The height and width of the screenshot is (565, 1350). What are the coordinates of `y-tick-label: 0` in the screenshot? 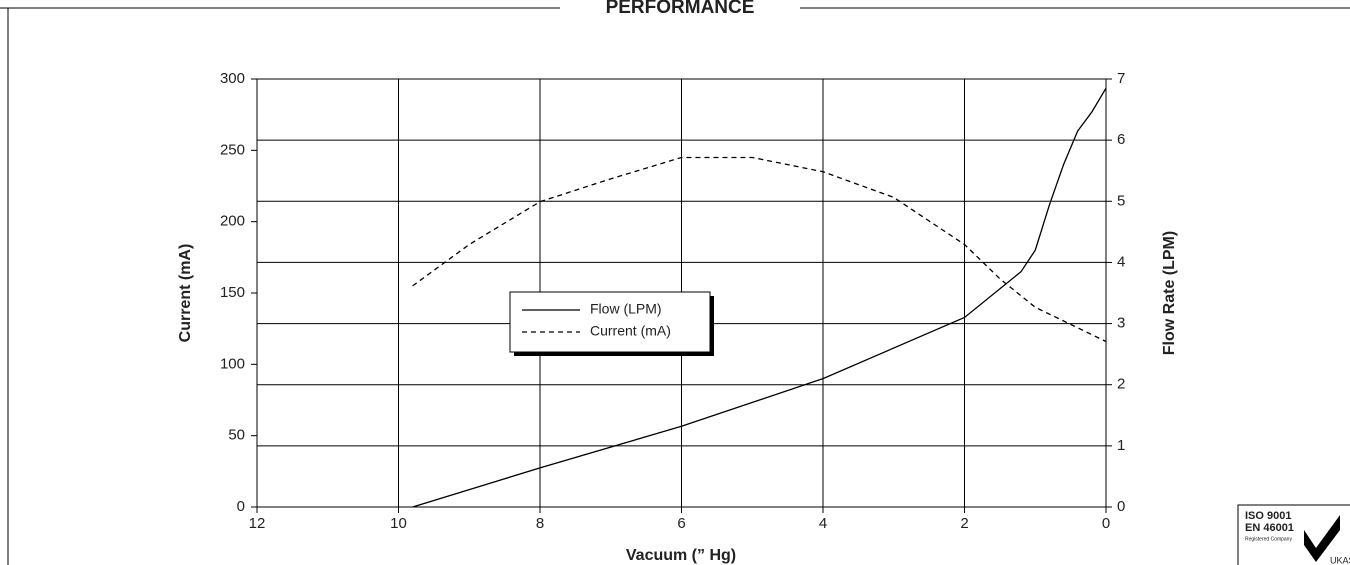 It's located at (241, 506).